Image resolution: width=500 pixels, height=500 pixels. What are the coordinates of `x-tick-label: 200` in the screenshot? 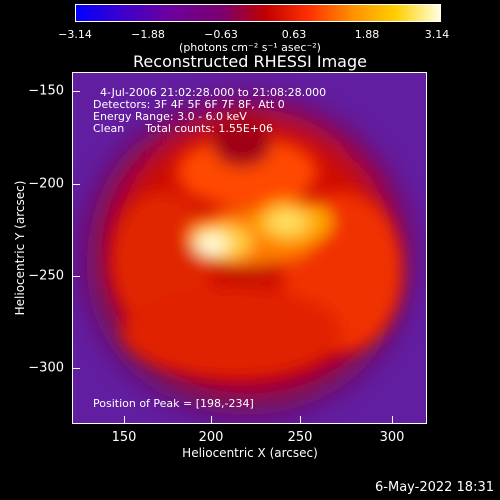 It's located at (211, 437).